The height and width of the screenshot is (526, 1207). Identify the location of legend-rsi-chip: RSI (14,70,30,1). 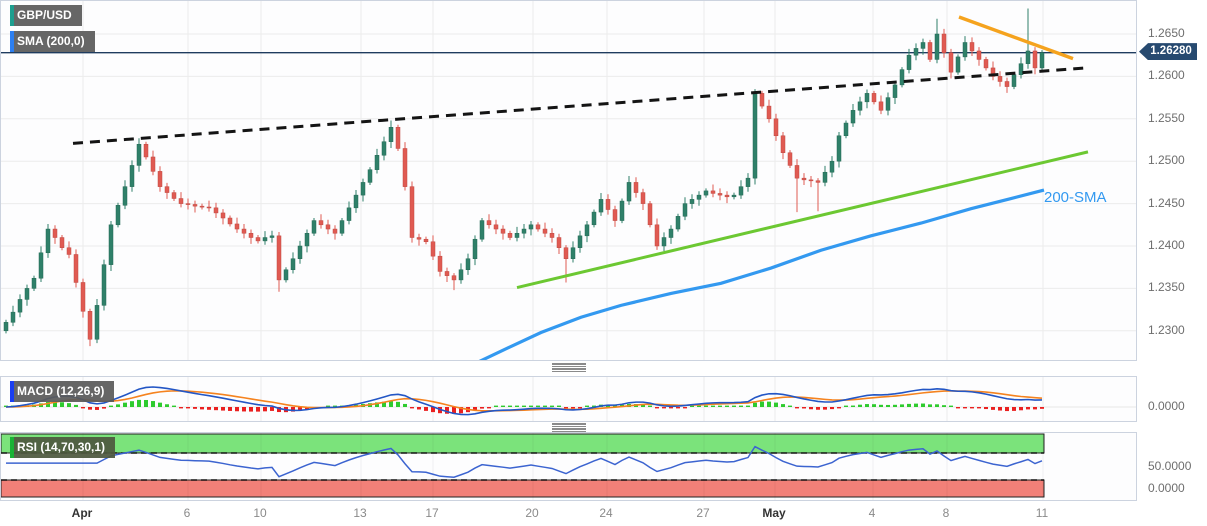
(63, 447).